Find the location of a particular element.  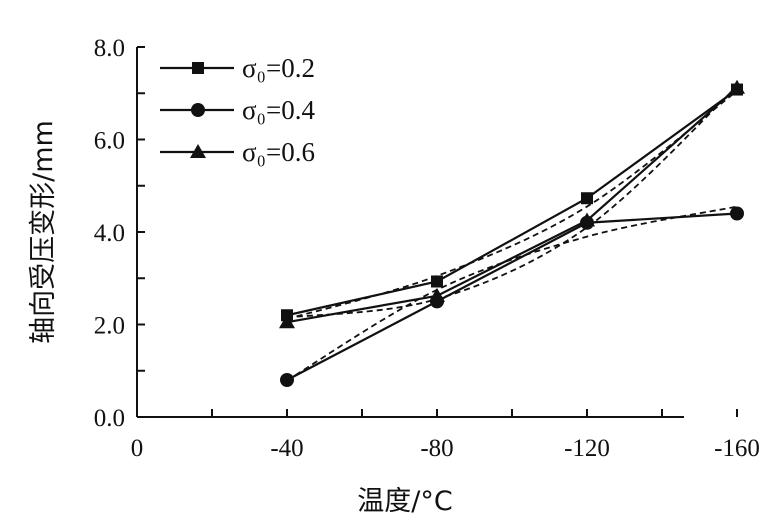

x-tick-label: 0 is located at coordinates (137, 448).